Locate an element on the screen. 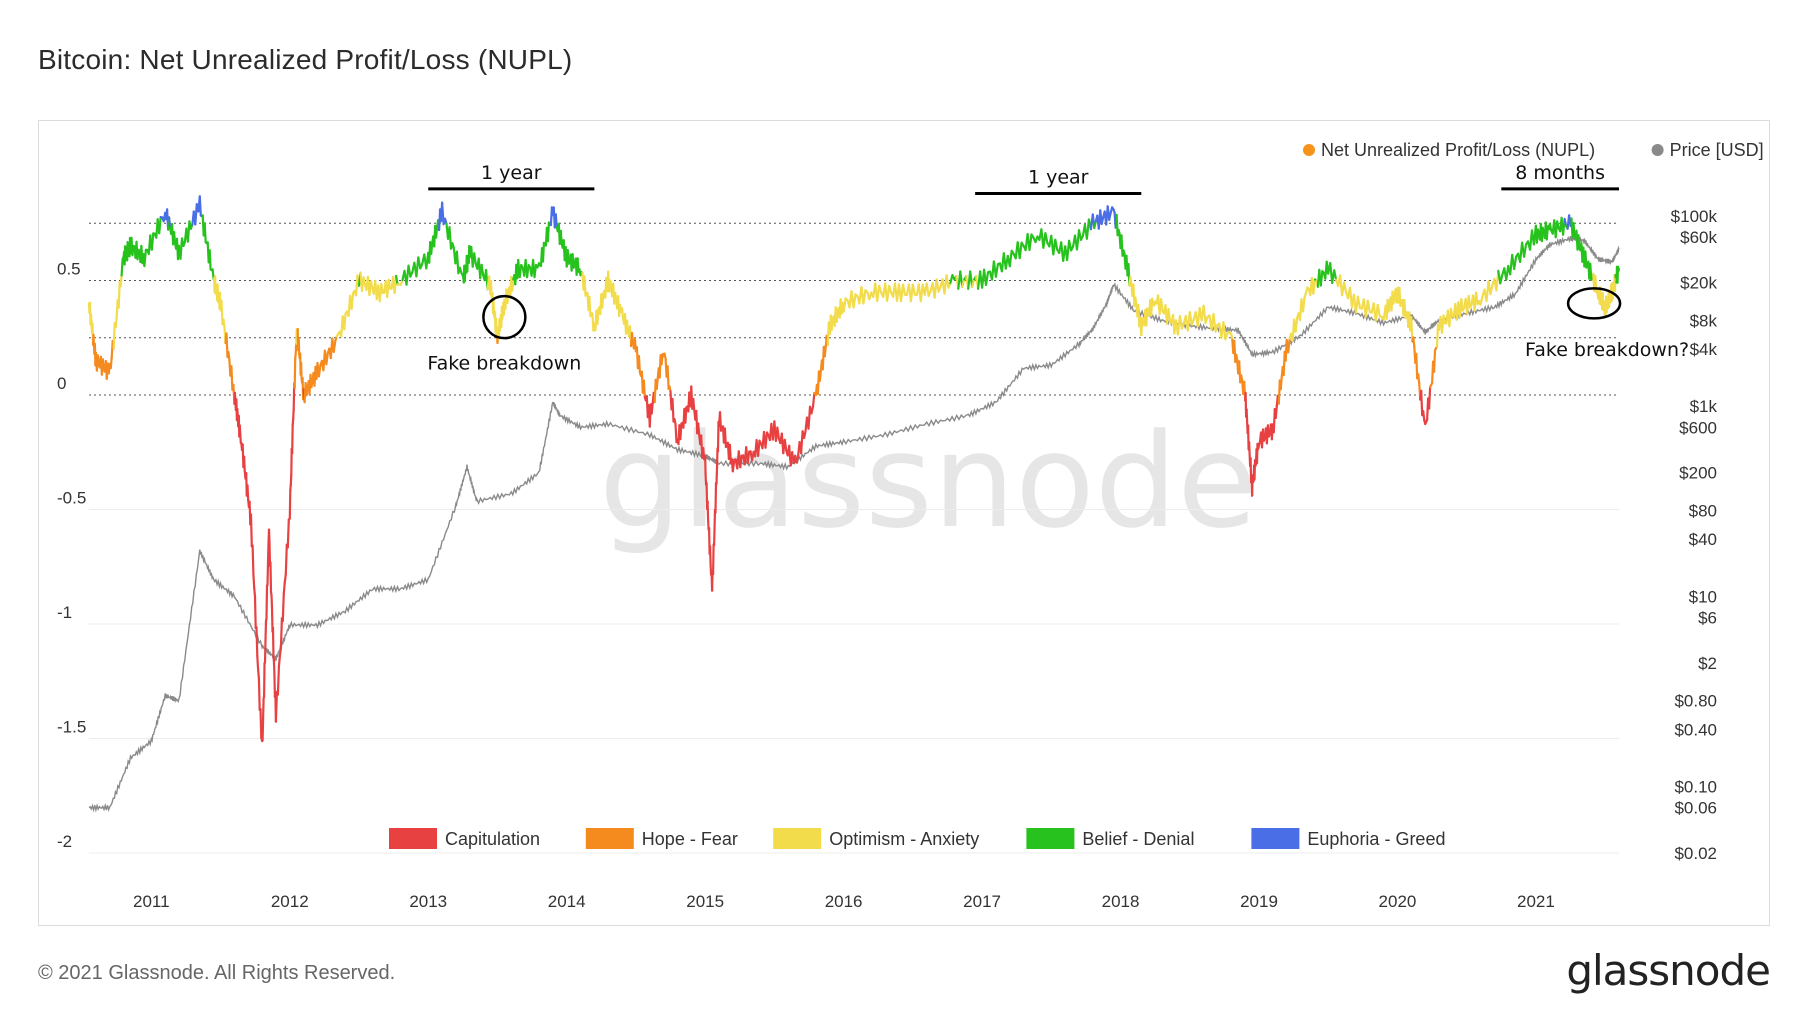 This screenshot has width=1800, height=1013. annotation-circle is located at coordinates (504, 317).